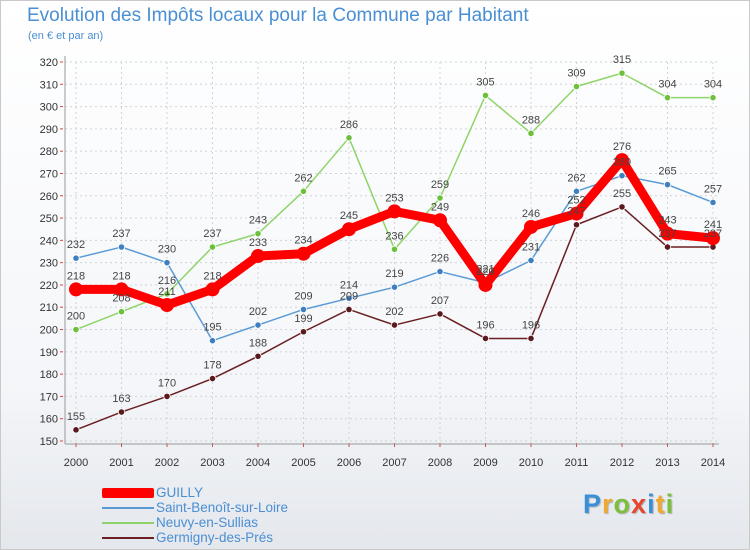 The image size is (750, 550). What do you see at coordinates (622, 147) in the screenshot?
I see `data-label-guilly: 276` at bounding box center [622, 147].